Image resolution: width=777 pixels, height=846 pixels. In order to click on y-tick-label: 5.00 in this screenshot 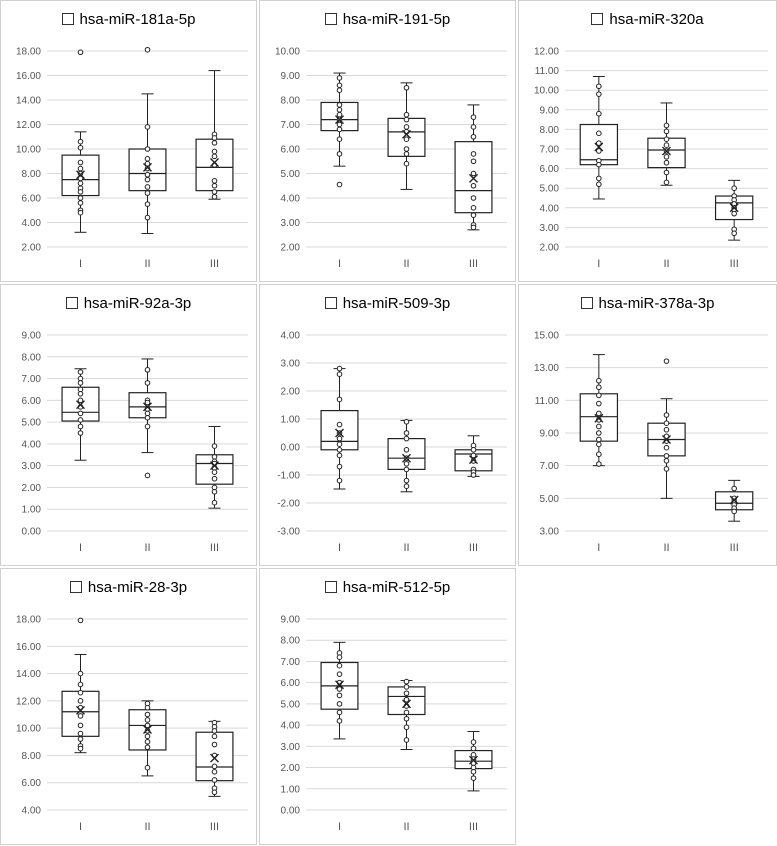, I will do `click(550, 499)`.